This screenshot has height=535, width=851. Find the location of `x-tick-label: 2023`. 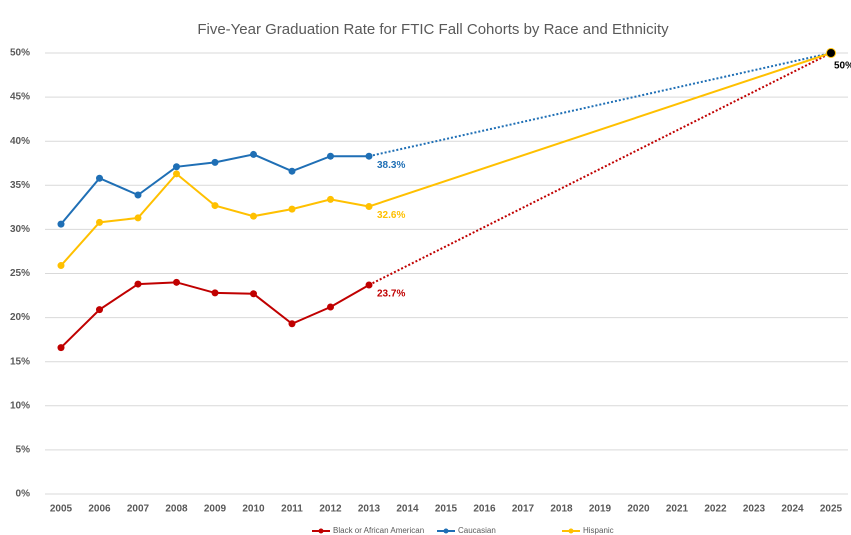

x-tick-label: 2023 is located at coordinates (754, 509).